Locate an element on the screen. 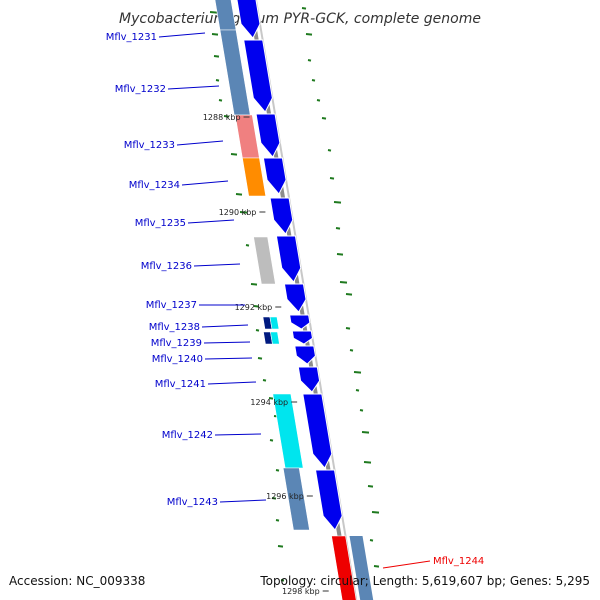  tick-label: 1294 kbp is located at coordinates (269, 402).